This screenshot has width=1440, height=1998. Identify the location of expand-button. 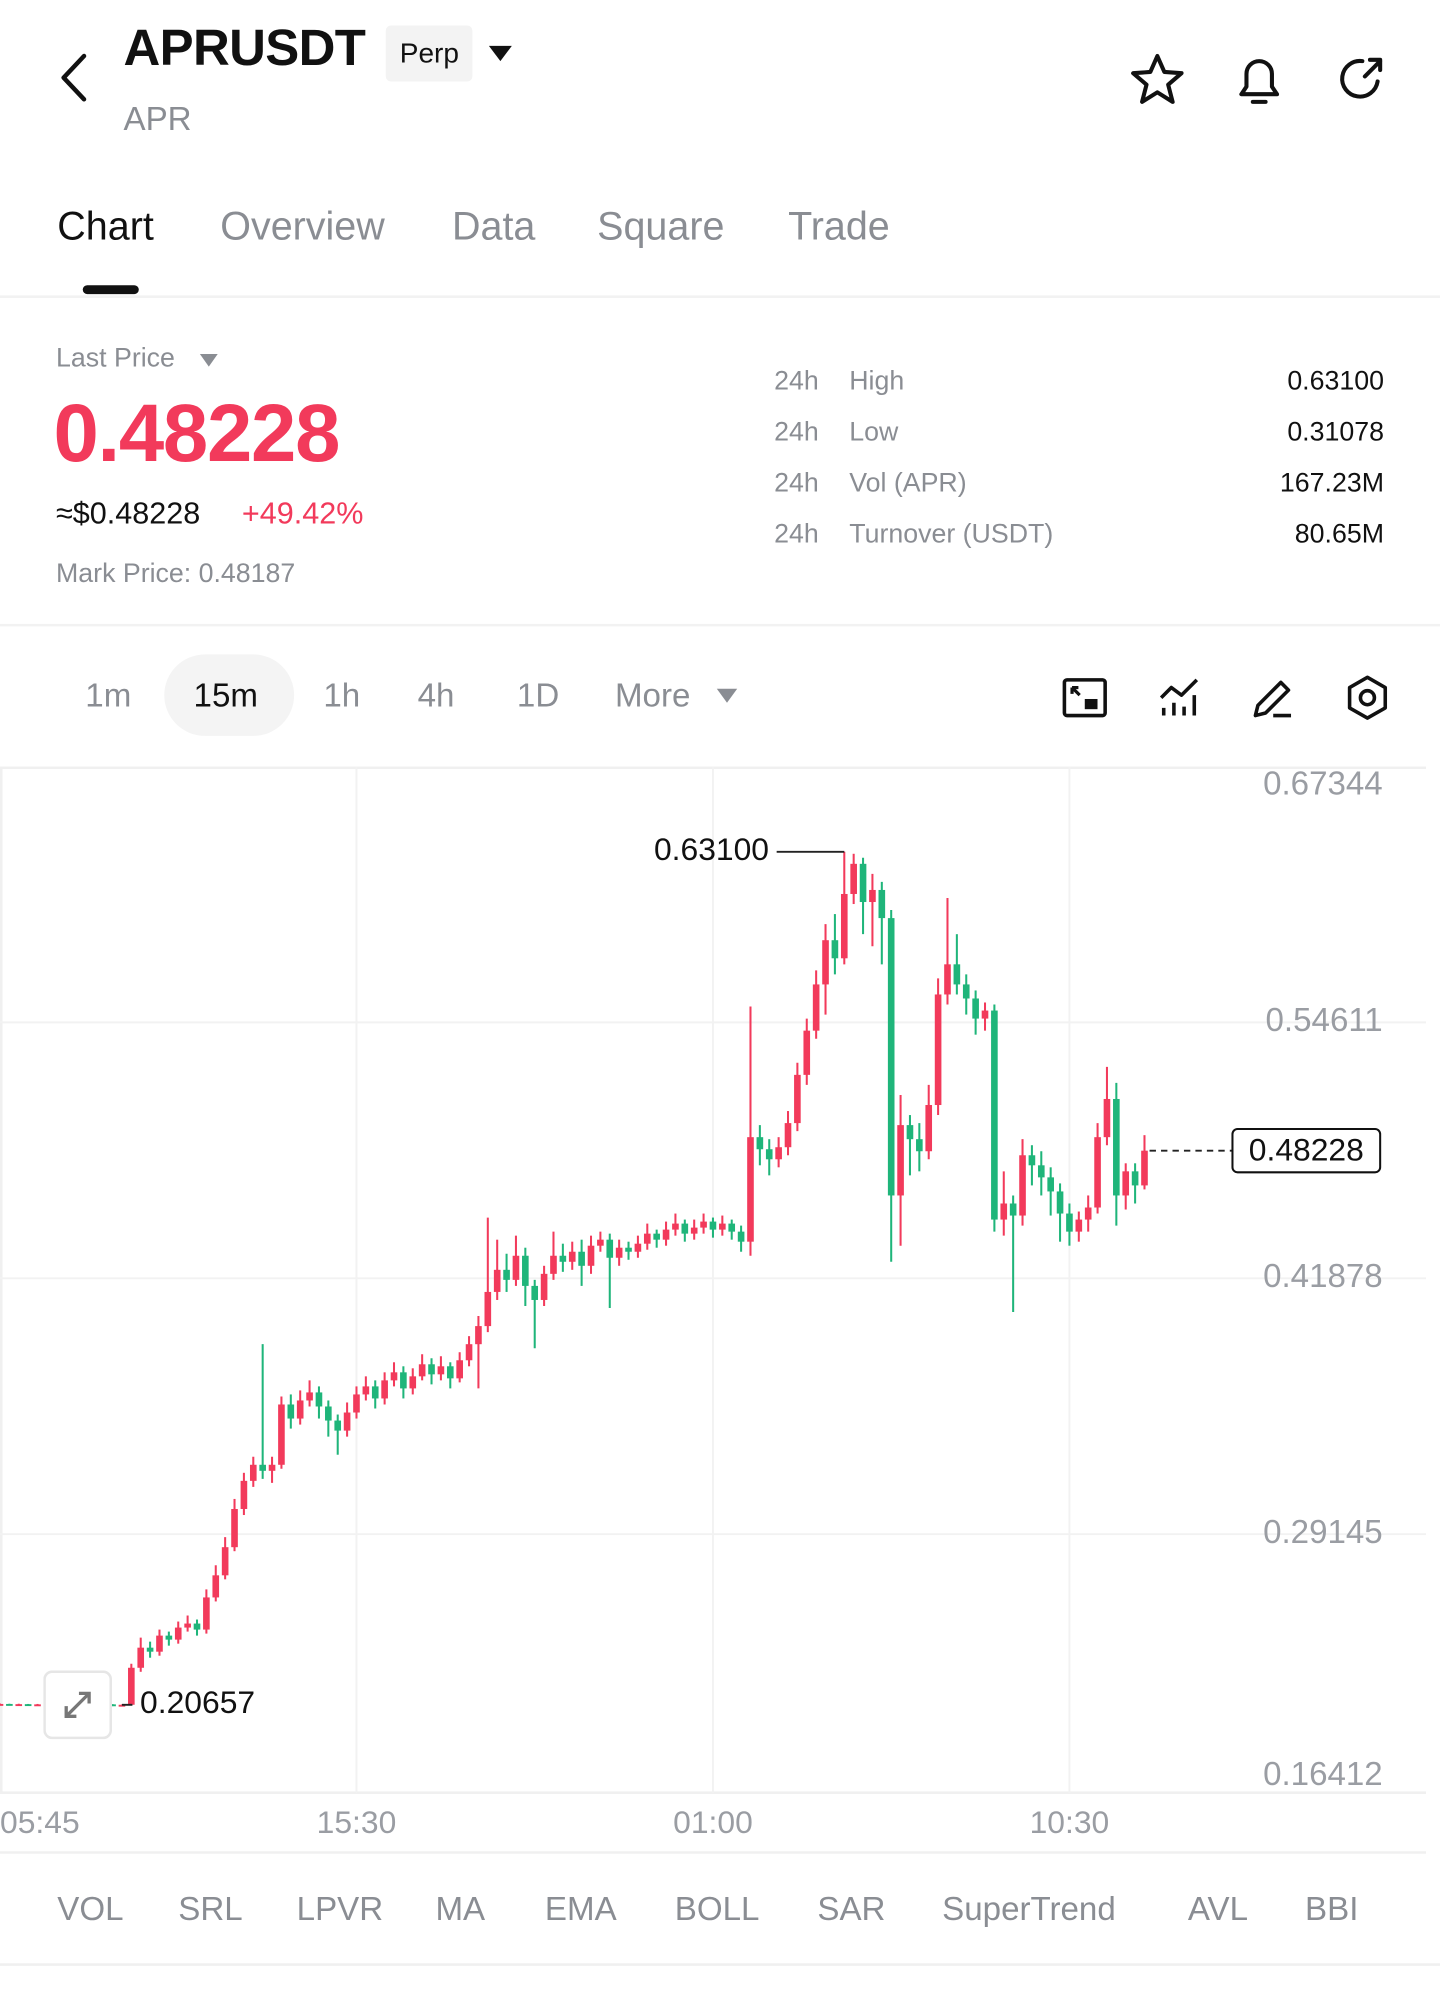
(78, 1705).